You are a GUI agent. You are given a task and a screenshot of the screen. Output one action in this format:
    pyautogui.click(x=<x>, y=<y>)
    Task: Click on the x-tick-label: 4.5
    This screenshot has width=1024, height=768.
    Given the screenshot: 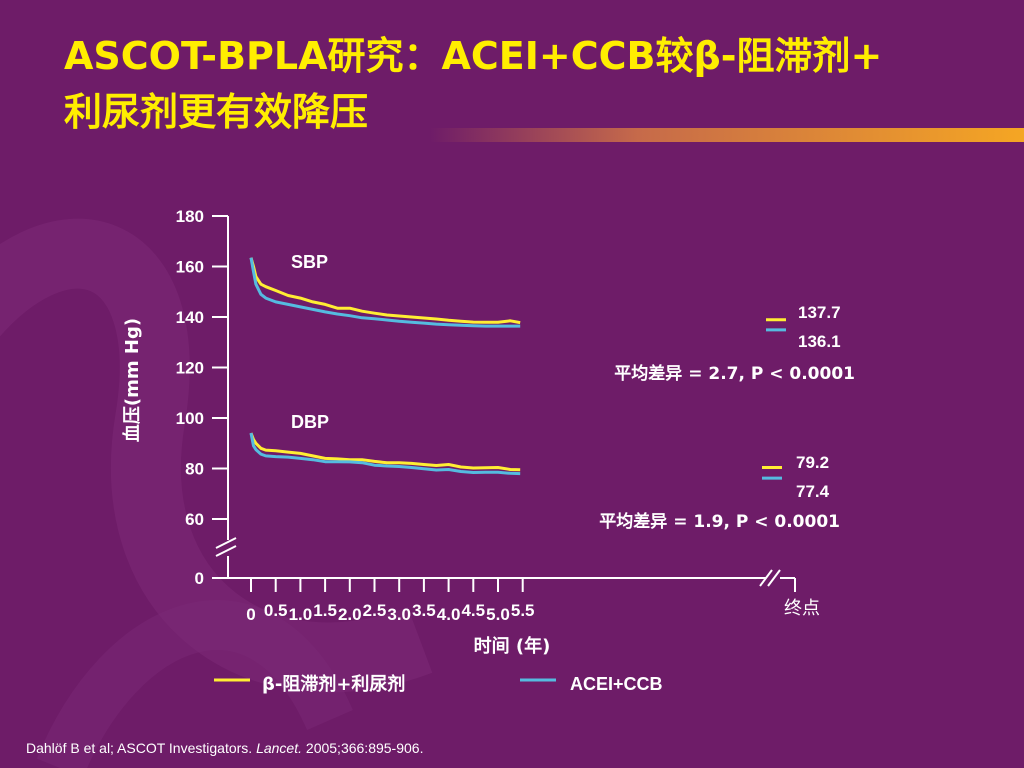 What is the action you would take?
    pyautogui.click(x=473, y=610)
    